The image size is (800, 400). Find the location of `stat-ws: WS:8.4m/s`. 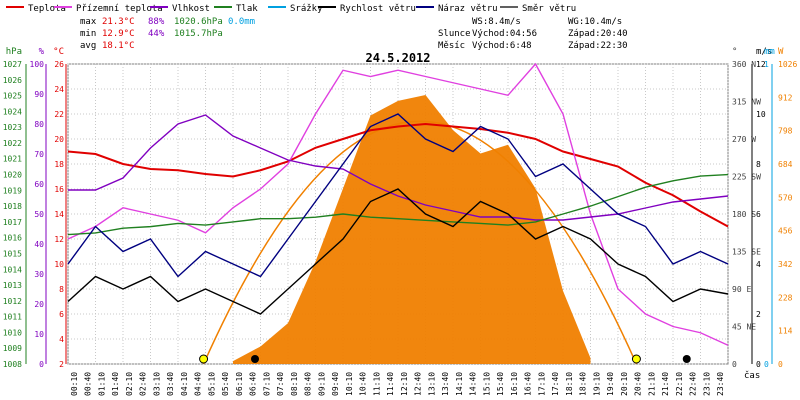

stat-ws: WS:8.4m/s is located at coordinates (496, 22).